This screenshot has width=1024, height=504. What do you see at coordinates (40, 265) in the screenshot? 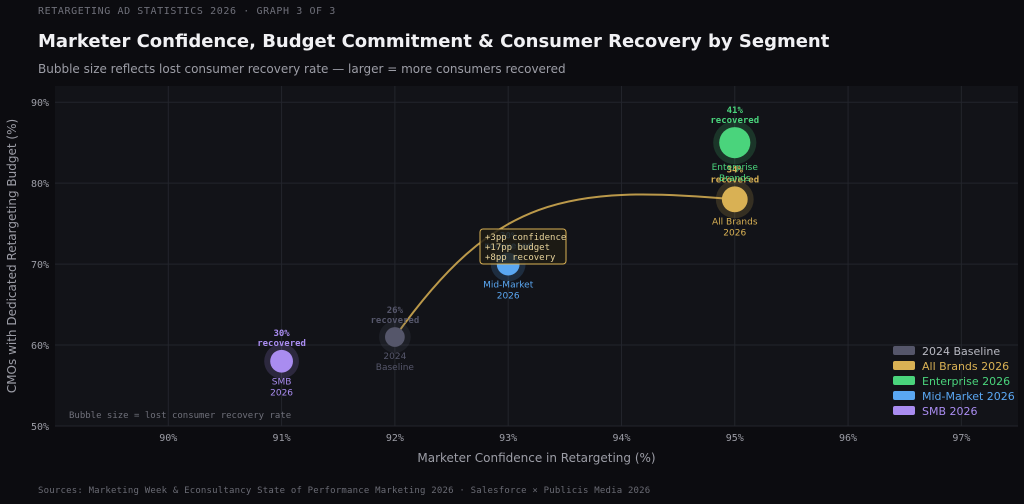
I see `y-tick-label: 70%` at bounding box center [40, 265].